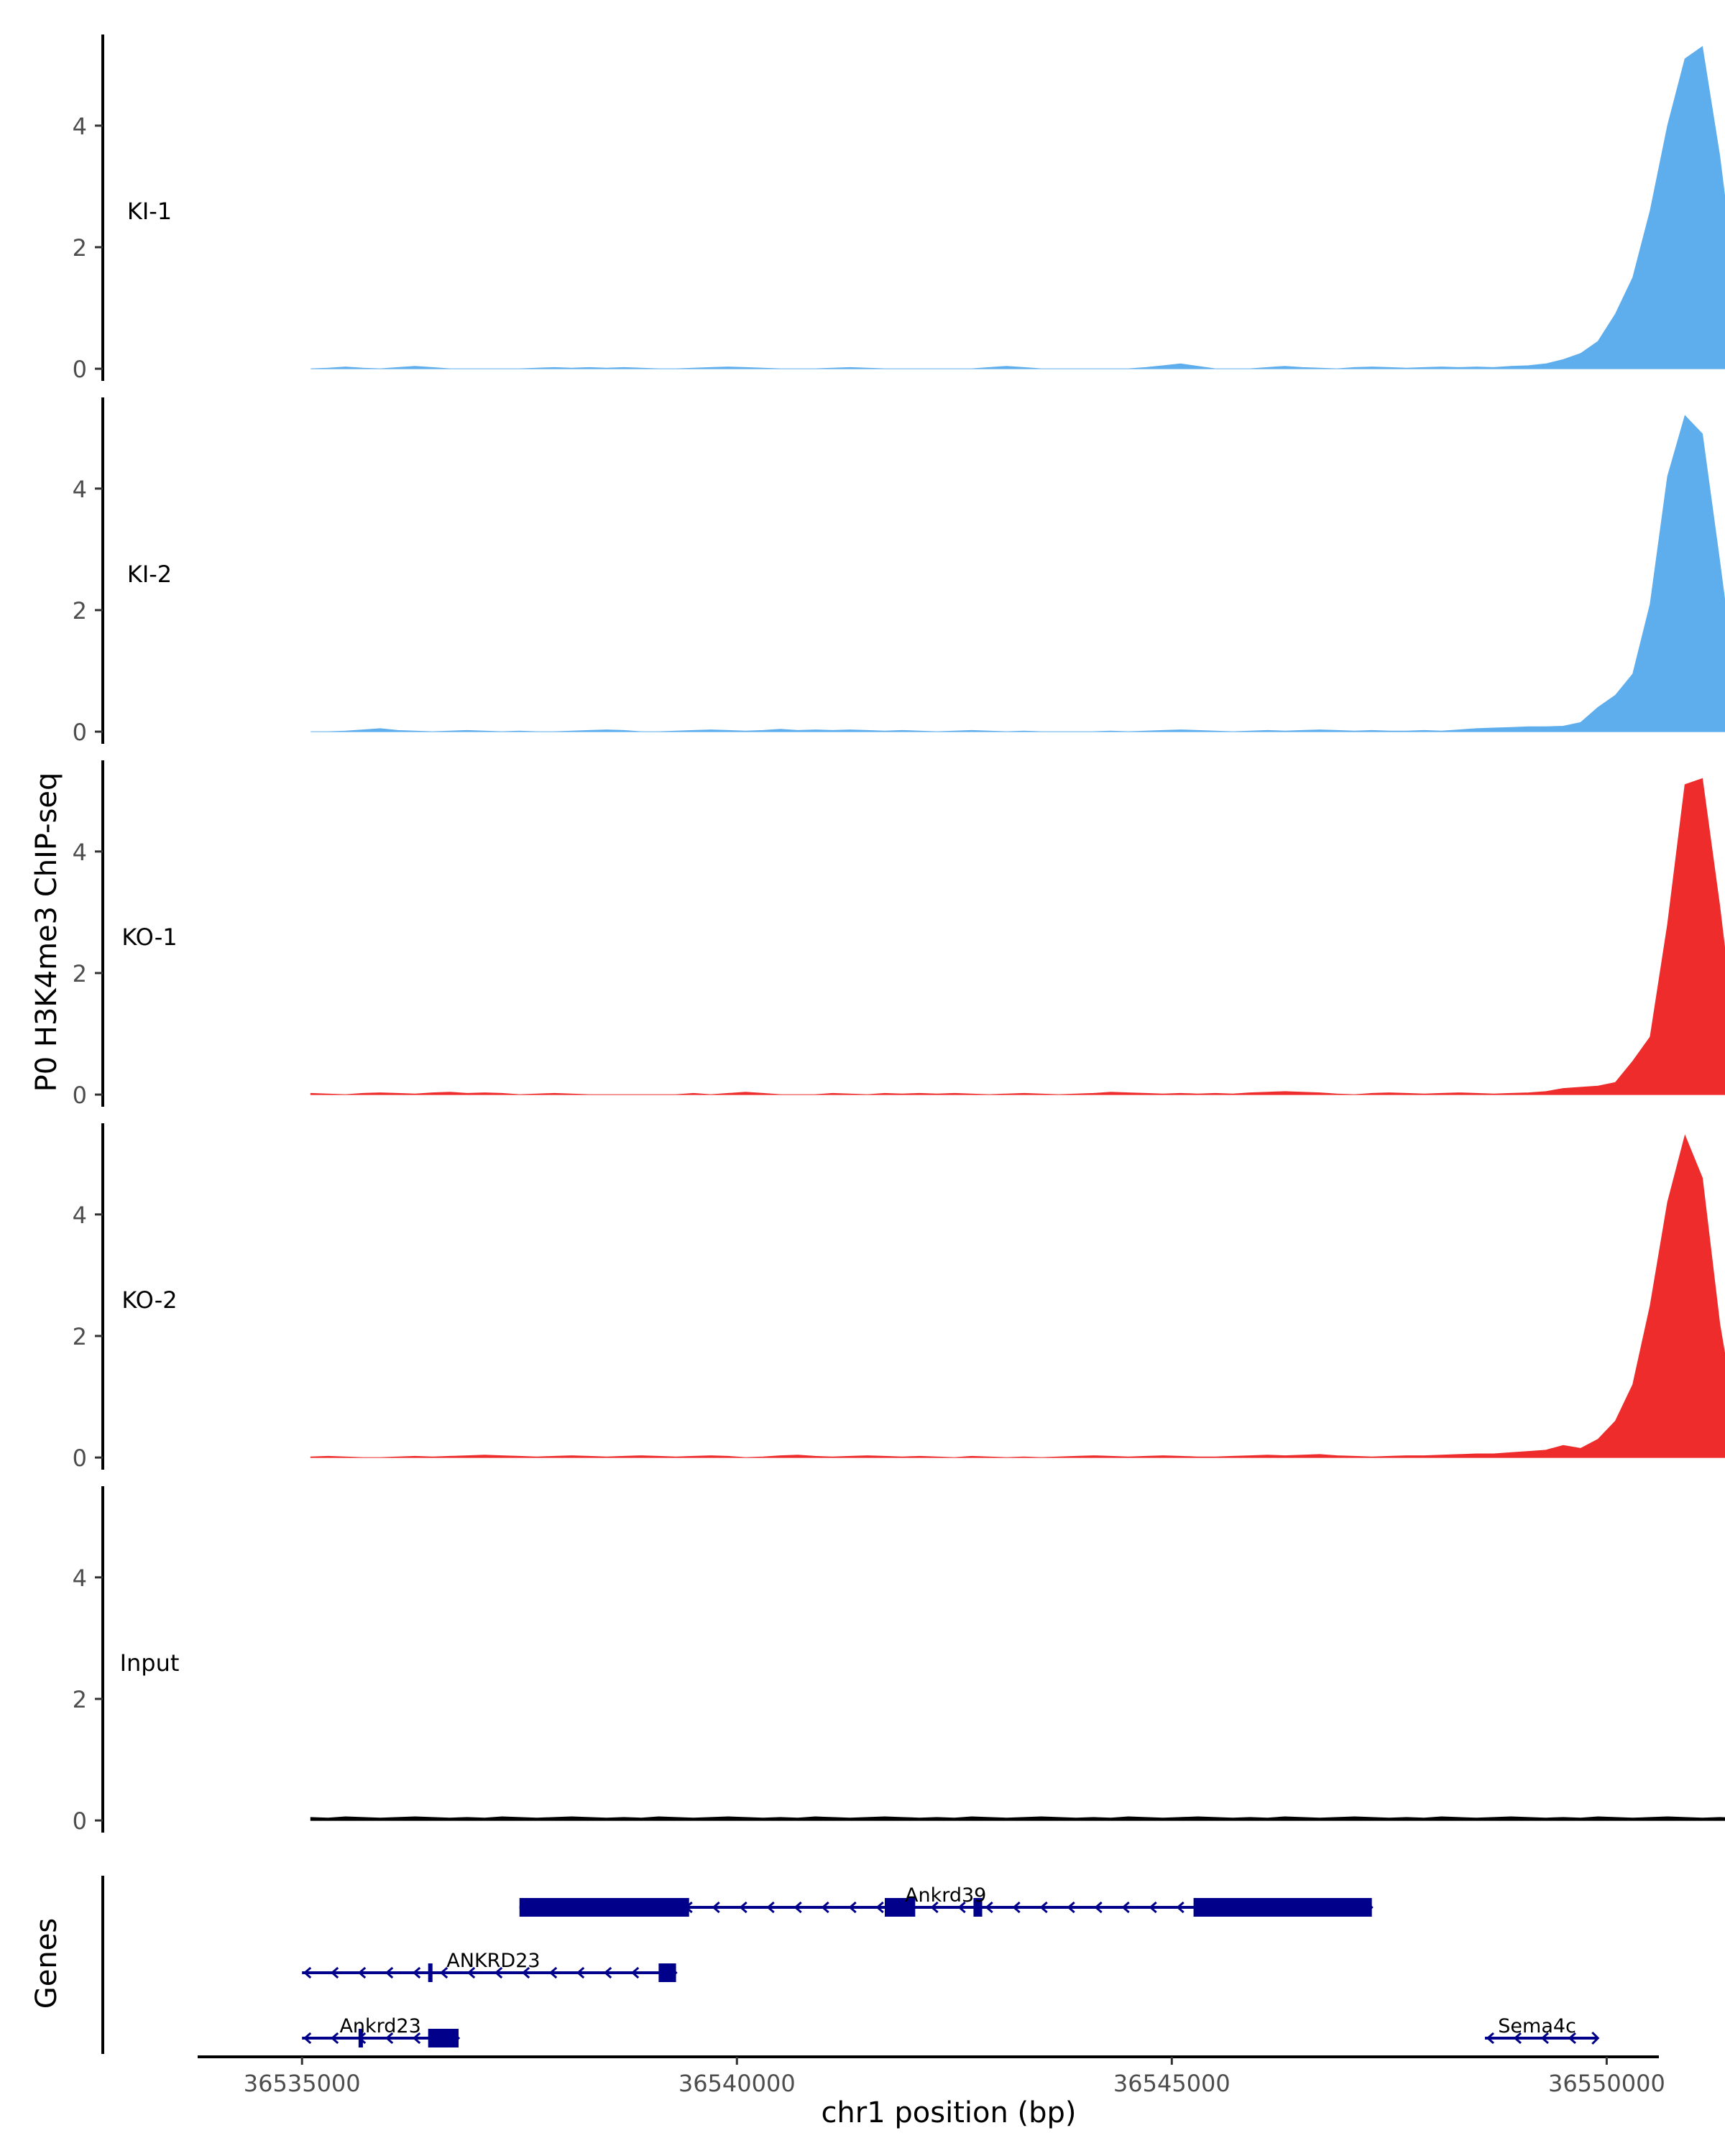 The image size is (1725, 2156). I want to click on genes-panel-label: Genes, so click(46, 1964).